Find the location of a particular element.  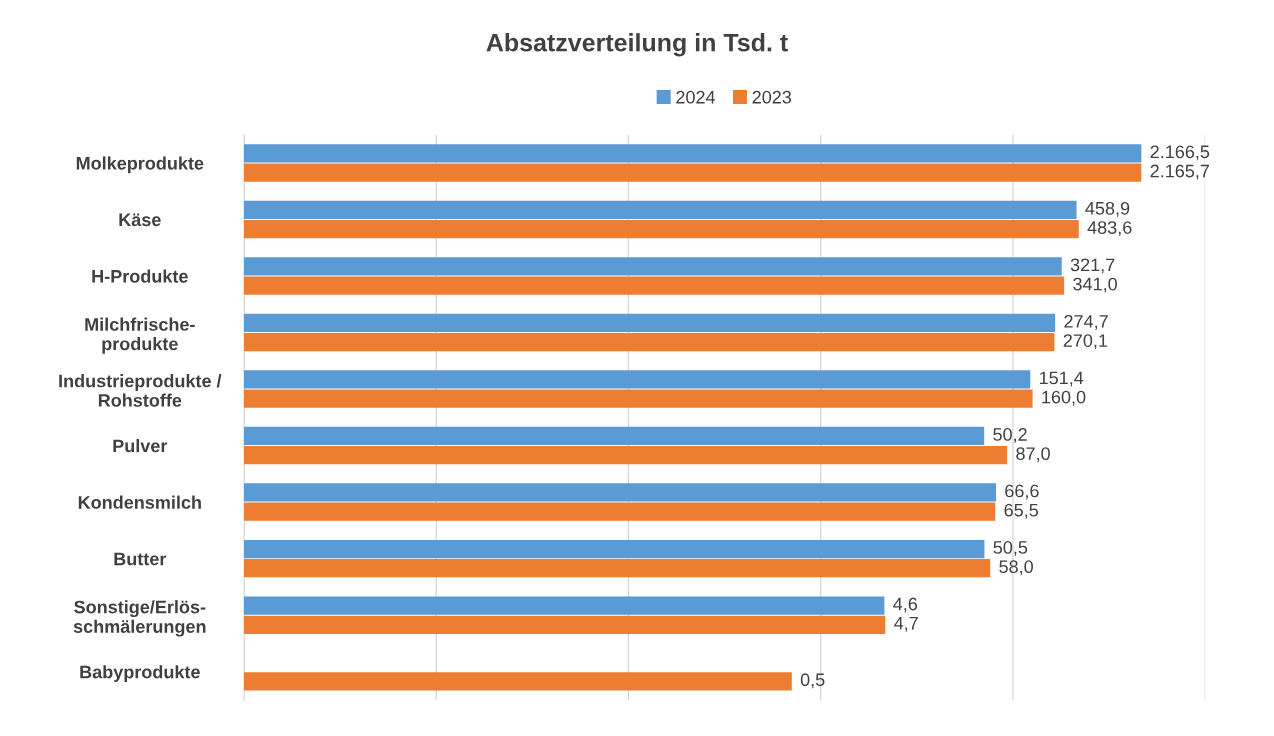

data-label: 58,0 is located at coordinates (1016, 568).